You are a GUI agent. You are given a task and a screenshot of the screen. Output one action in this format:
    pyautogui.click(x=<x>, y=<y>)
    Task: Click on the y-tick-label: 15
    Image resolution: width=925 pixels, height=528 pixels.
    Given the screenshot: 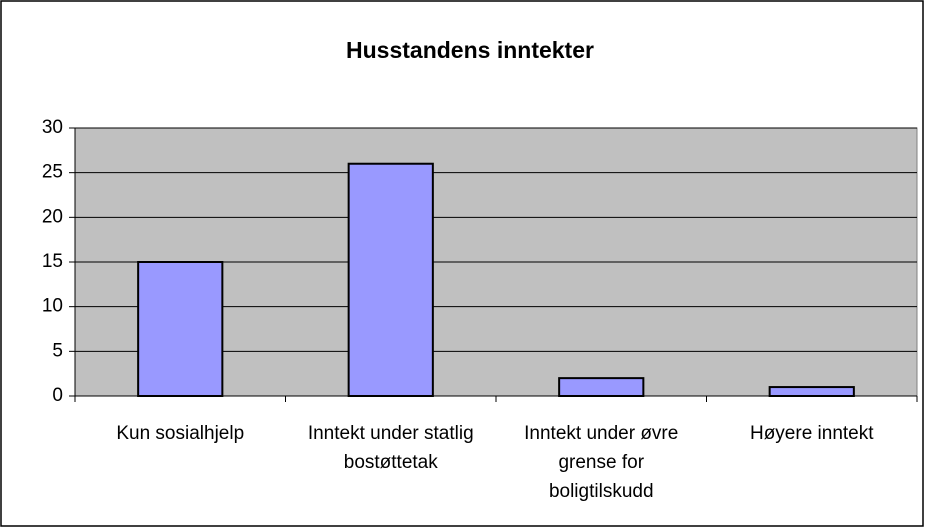 What is the action you would take?
    pyautogui.click(x=52, y=261)
    